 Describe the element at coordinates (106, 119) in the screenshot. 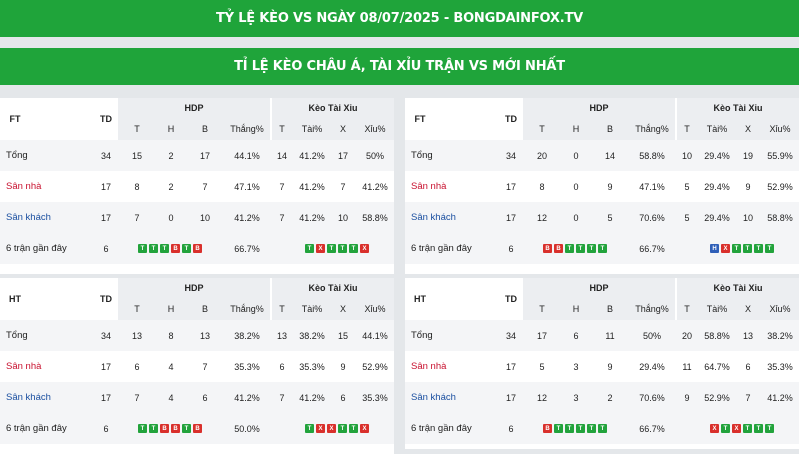

I see `td-header: TD` at that location.